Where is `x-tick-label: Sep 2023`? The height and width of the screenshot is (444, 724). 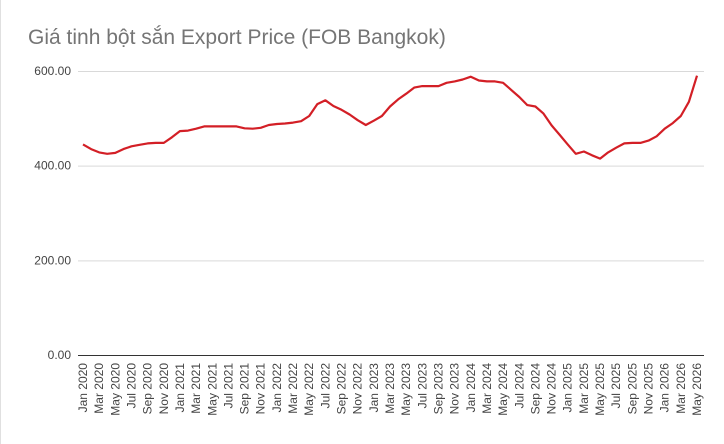 x-tick-label: Sep 2023 is located at coordinates (438, 389).